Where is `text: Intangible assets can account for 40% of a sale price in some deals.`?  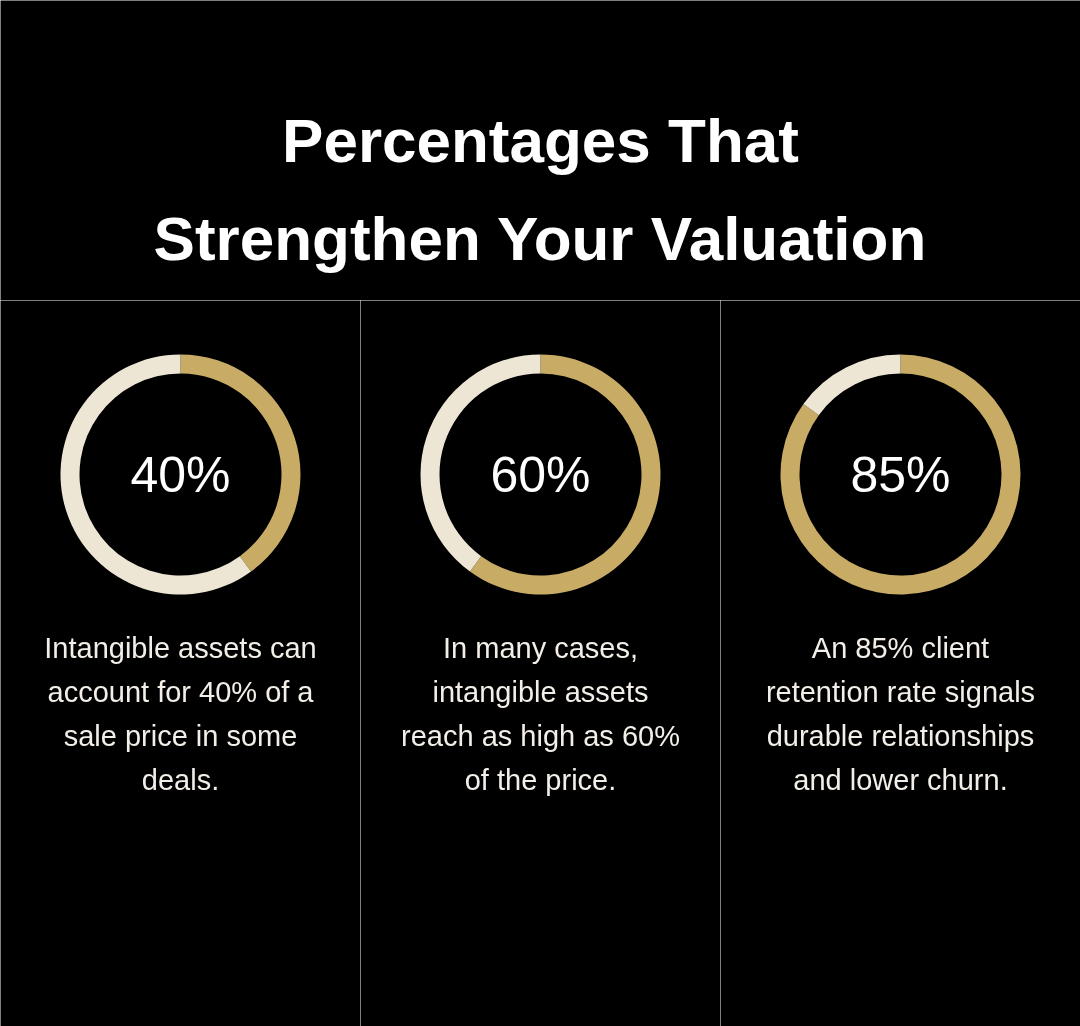 text: Intangible assets can account for 40% of a sale price in some deals. is located at coordinates (180, 713).